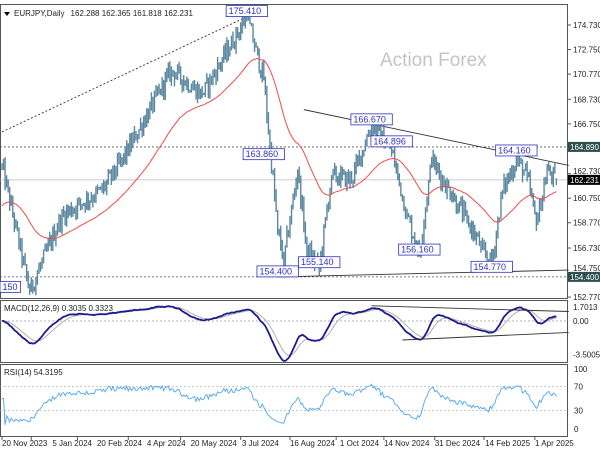  What do you see at coordinates (279, 404) in the screenshot?
I see `rsi-line` at bounding box center [279, 404].